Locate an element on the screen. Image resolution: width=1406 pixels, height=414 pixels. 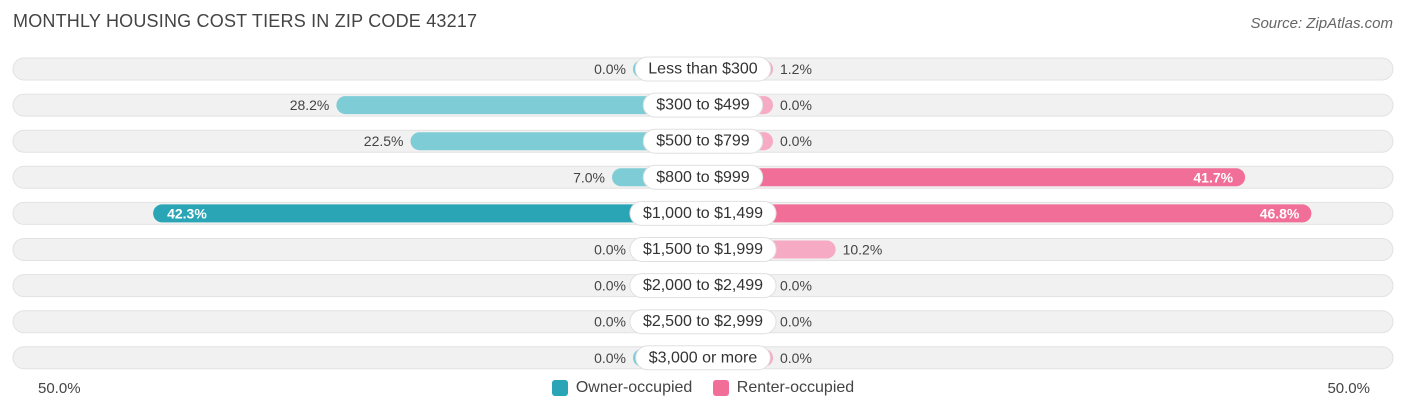
axis-left-label: 50.0% is located at coordinates (59, 388).